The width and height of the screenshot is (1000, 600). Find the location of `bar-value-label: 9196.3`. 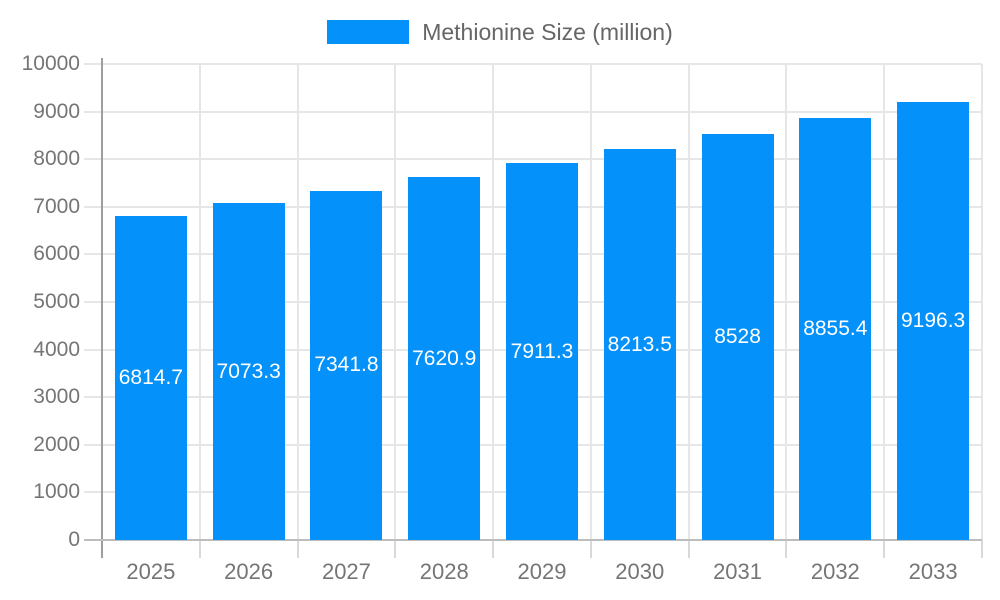

bar-value-label: 9196.3 is located at coordinates (933, 321).